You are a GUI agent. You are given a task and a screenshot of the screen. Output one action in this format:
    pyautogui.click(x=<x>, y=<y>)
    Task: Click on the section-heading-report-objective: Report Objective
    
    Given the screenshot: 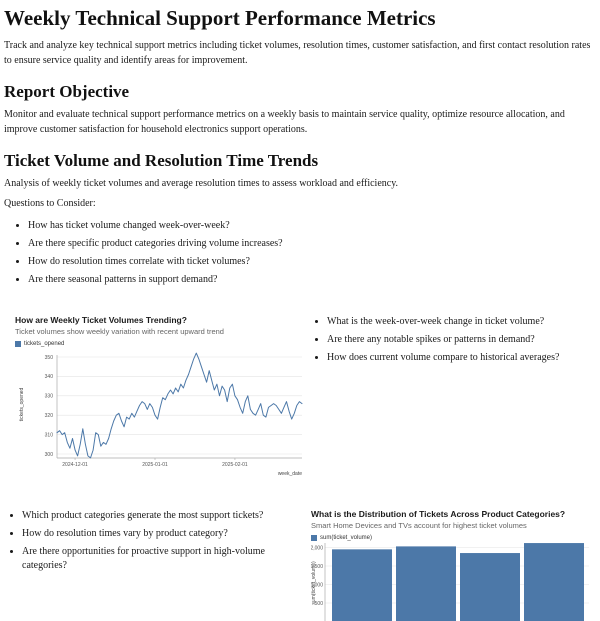 What is the action you would take?
    pyautogui.click(x=67, y=91)
    